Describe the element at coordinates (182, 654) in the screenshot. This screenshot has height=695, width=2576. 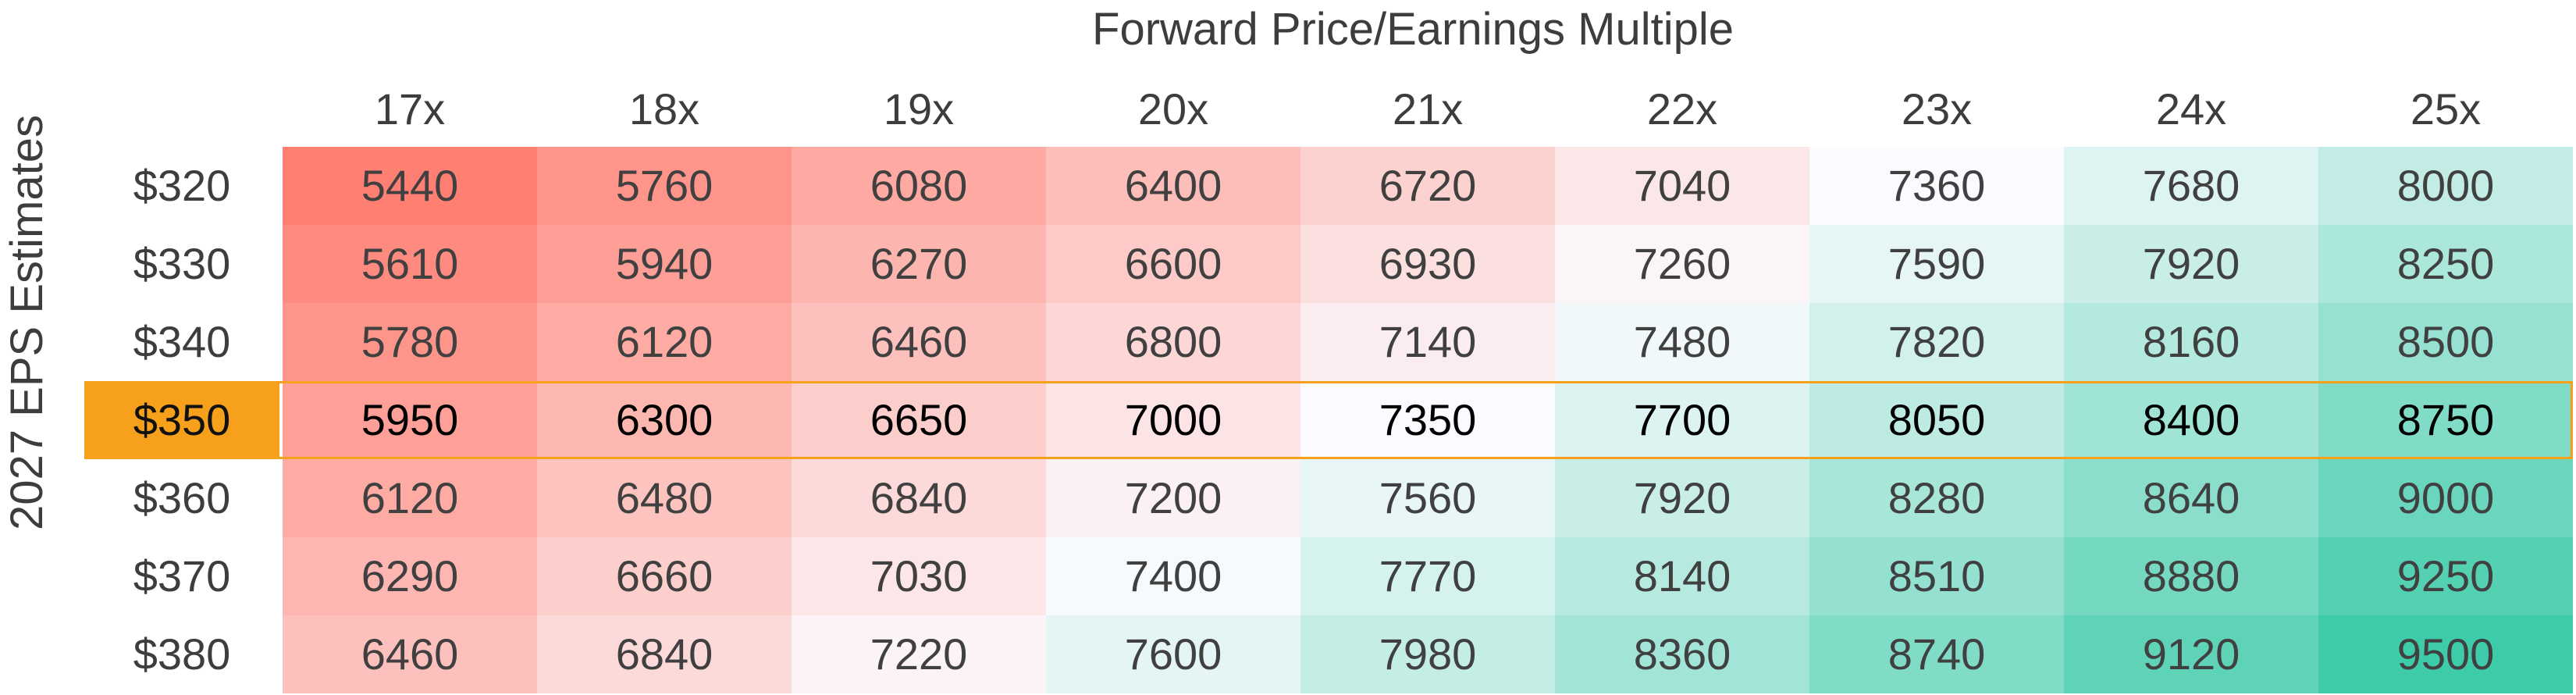
I see `row-header: $380` at that location.